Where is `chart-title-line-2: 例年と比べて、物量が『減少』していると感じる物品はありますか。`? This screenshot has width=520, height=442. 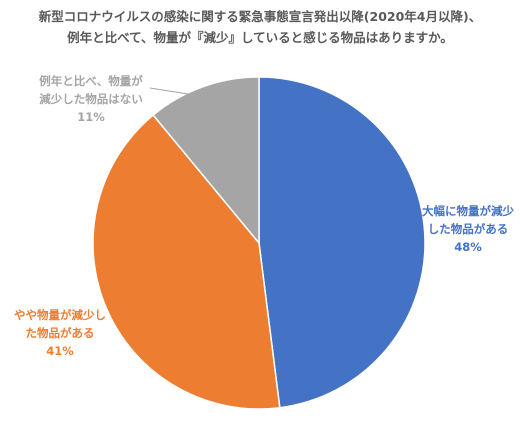 chart-title-line-2: 例年と比べて、物量が『減少』していると感じる物品はありますか。 is located at coordinates (260, 37).